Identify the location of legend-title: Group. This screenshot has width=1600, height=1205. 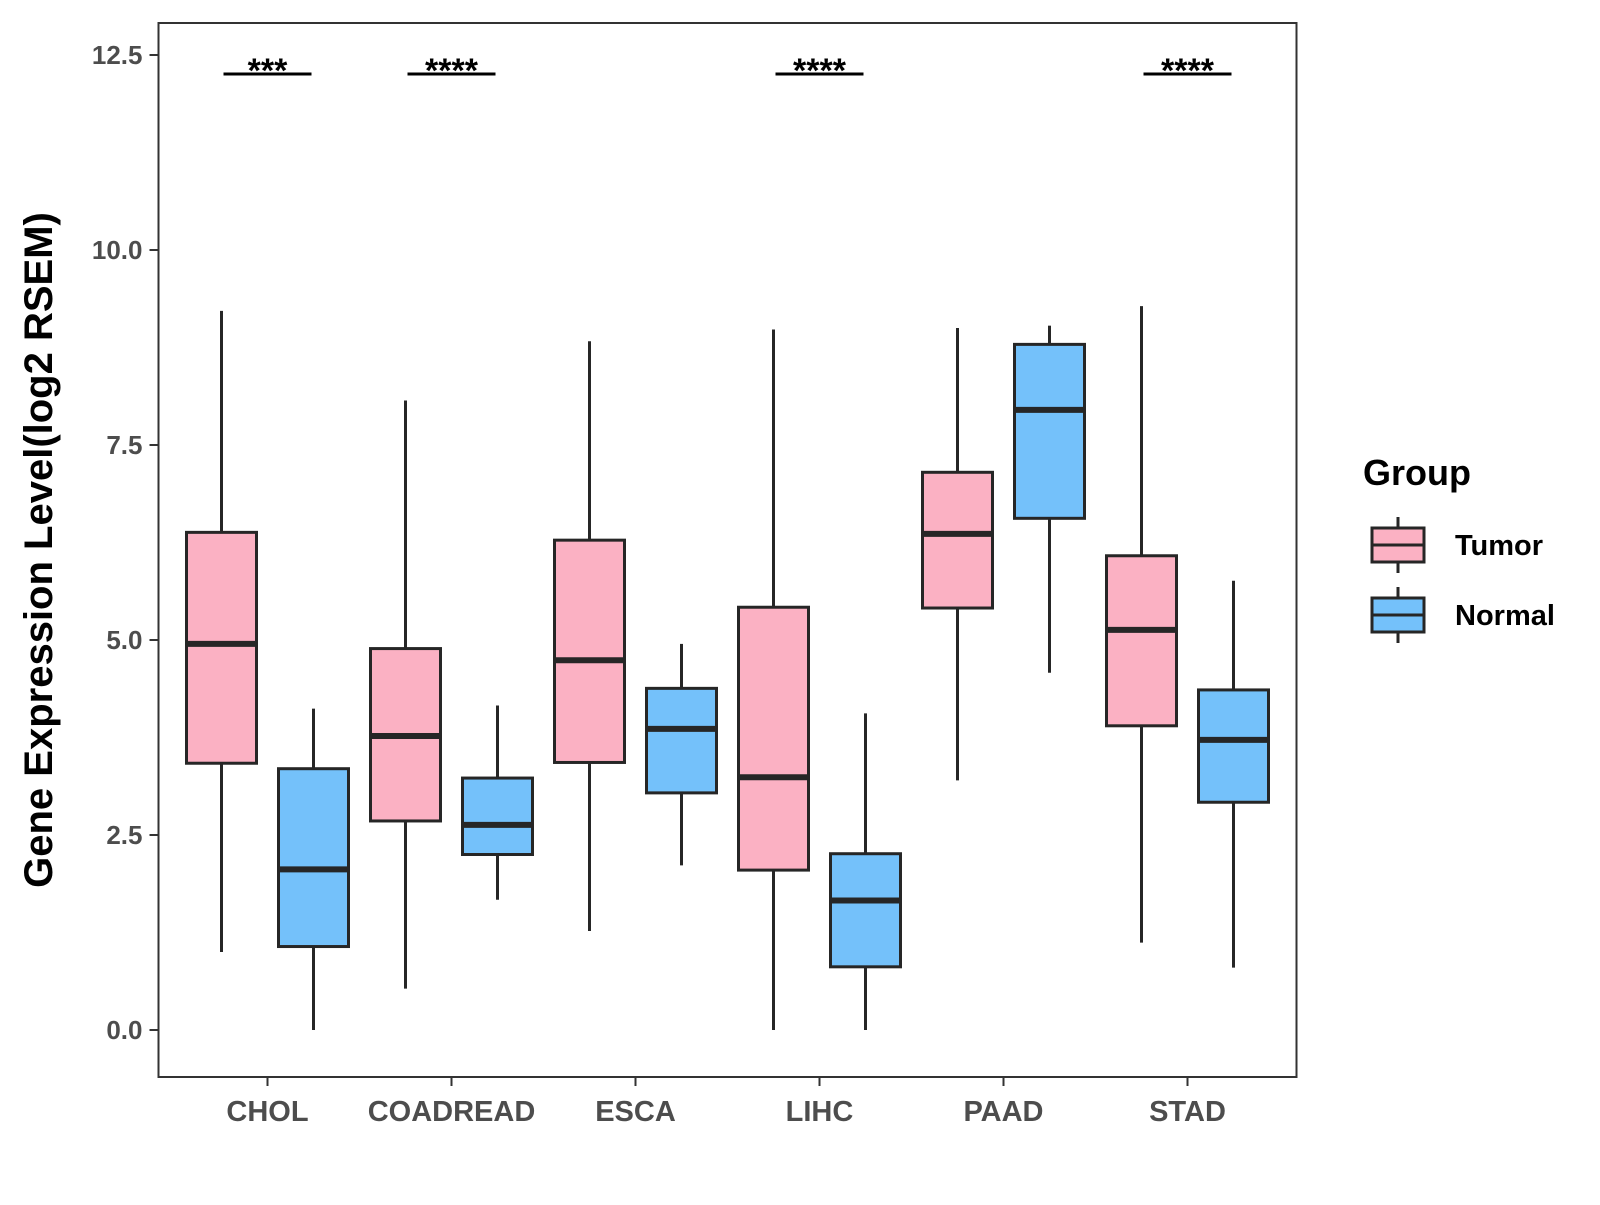
(1417, 472).